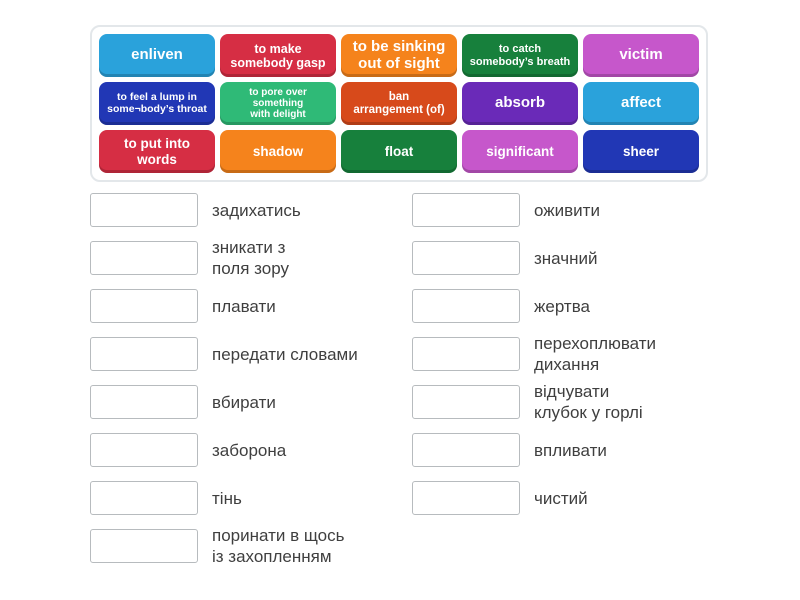 The width and height of the screenshot is (800, 600). I want to click on word-tile: to put into words, so click(157, 151).